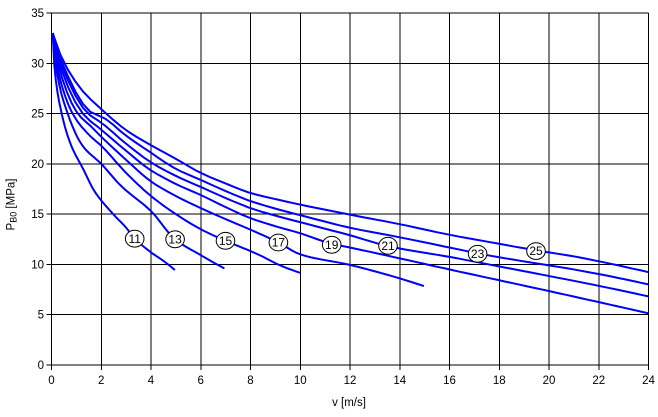 This screenshot has height=417, width=658. Describe the element at coordinates (648, 381) in the screenshot. I see `svg-text: 24` at that location.